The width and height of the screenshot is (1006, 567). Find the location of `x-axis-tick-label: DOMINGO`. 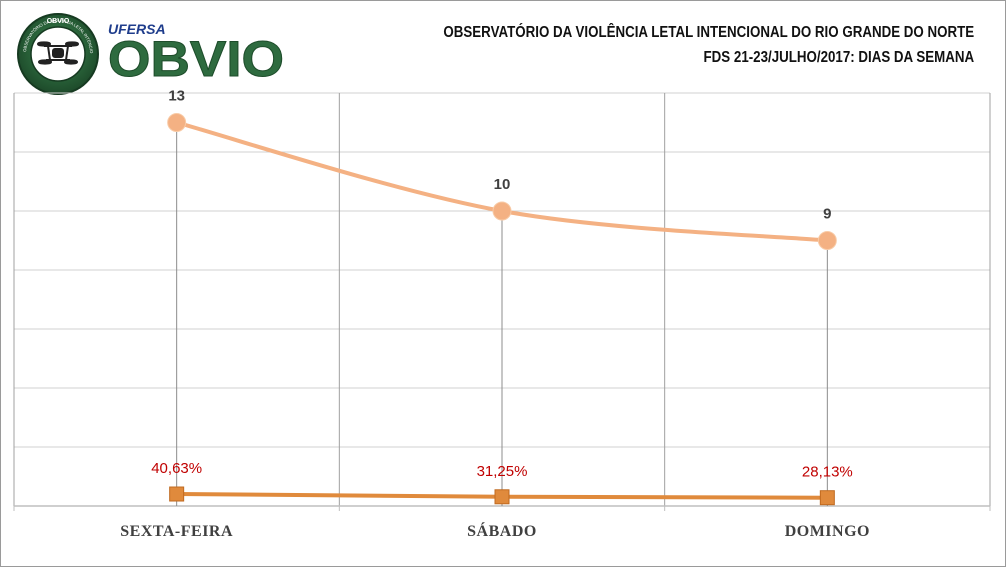

x-axis-tick-label: DOMINGO is located at coordinates (827, 531).